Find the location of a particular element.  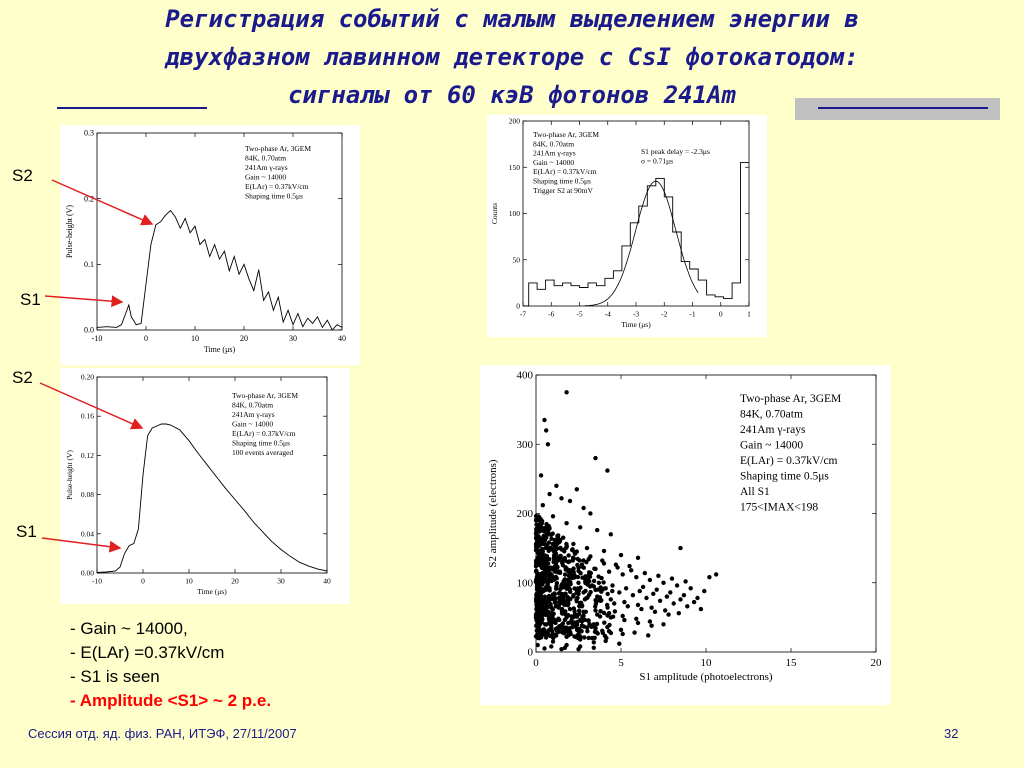

x-tick-label: 20 is located at coordinates (877, 663).